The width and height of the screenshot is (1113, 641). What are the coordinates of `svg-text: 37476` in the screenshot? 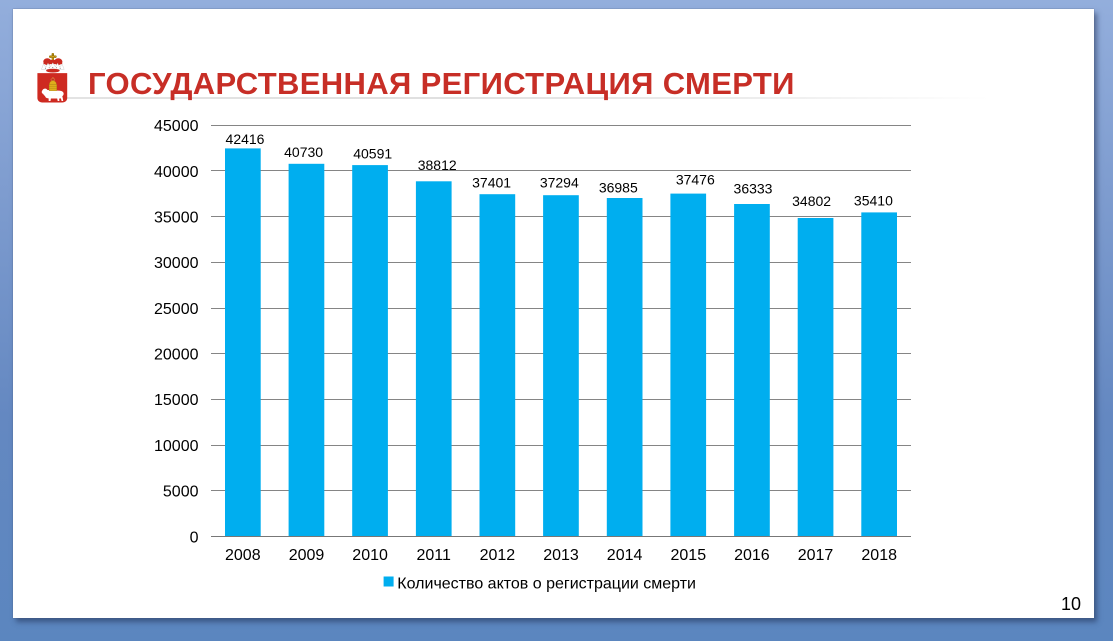 It's located at (695, 179).